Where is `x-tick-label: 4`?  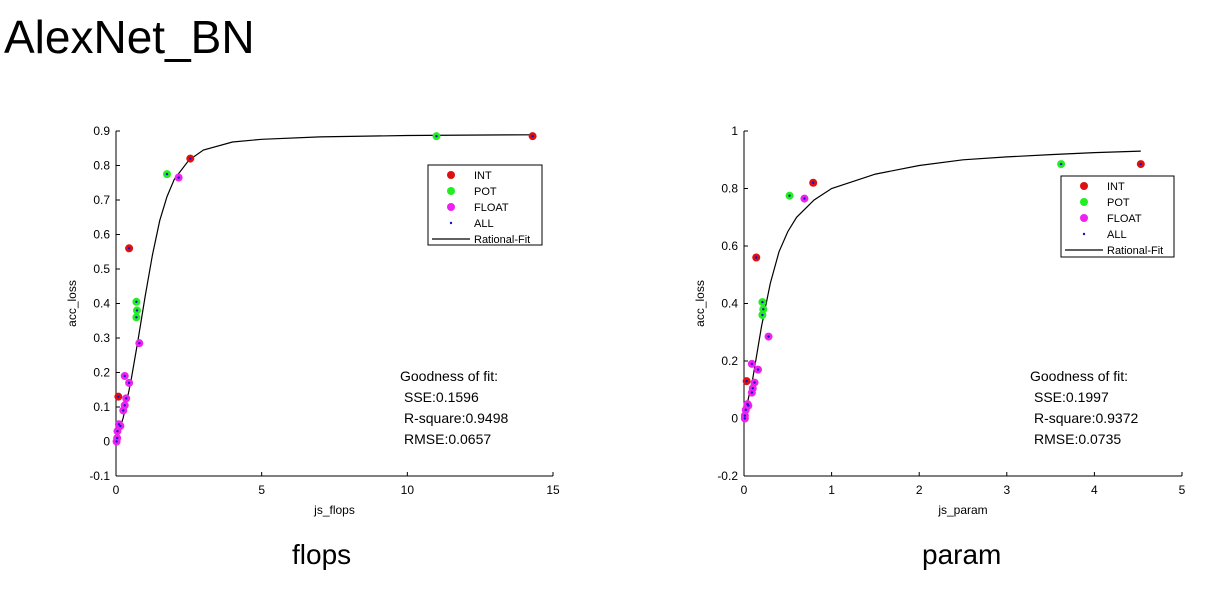 x-tick-label: 4 is located at coordinates (1094, 490).